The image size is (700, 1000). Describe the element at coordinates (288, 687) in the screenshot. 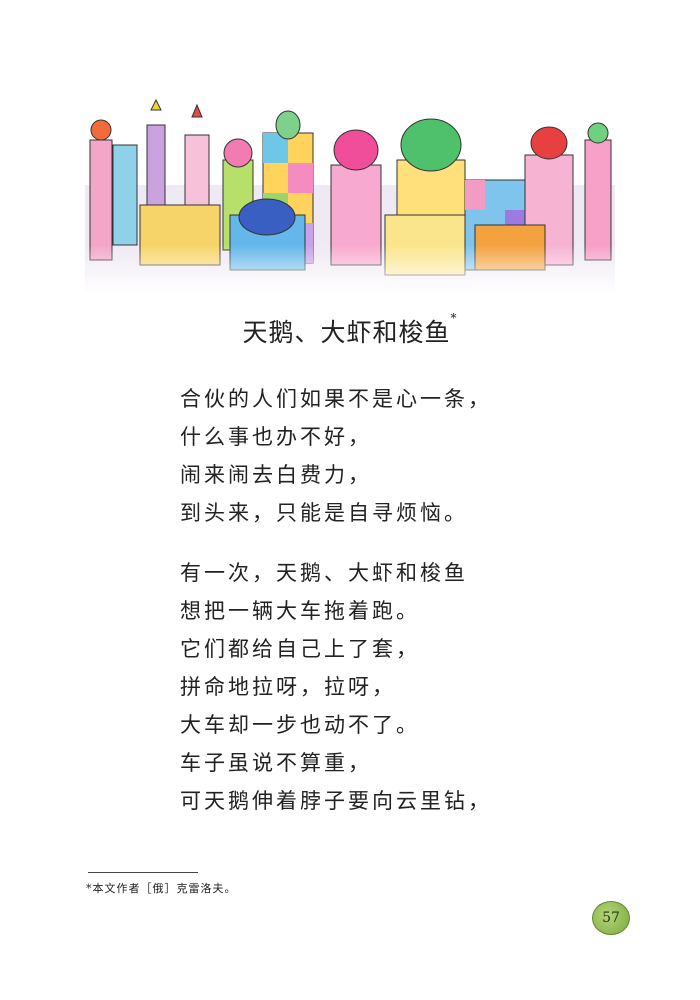

I see `poem-line: 拼命地拉呀，拉呀，` at that location.